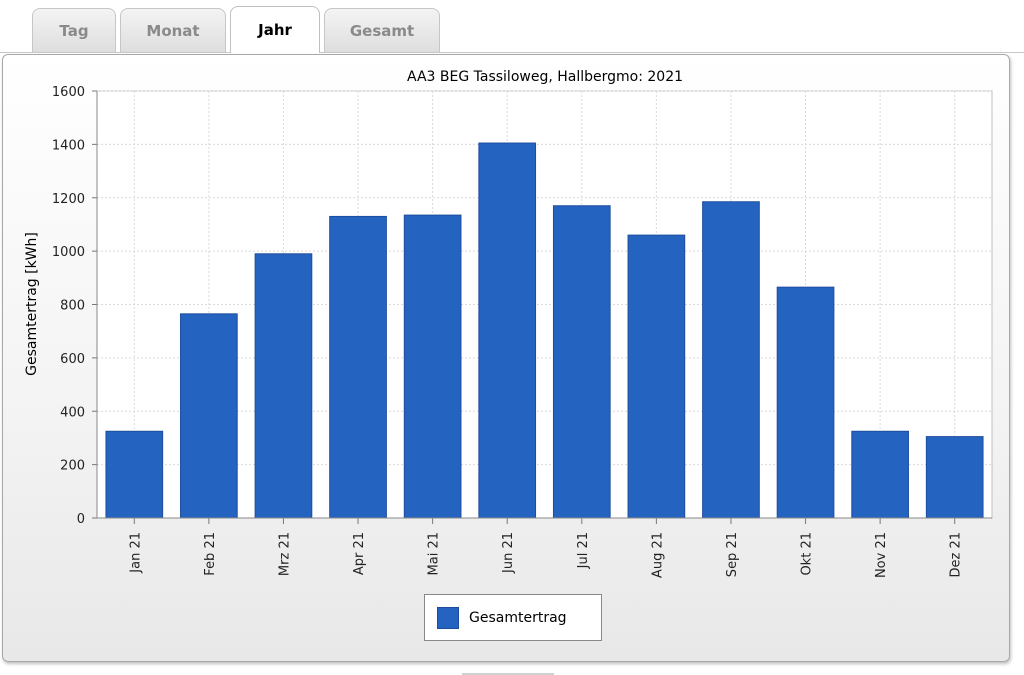 Image resolution: width=1024 pixels, height=675 pixels. I want to click on x-tick-label: Aug 21, so click(657, 555).